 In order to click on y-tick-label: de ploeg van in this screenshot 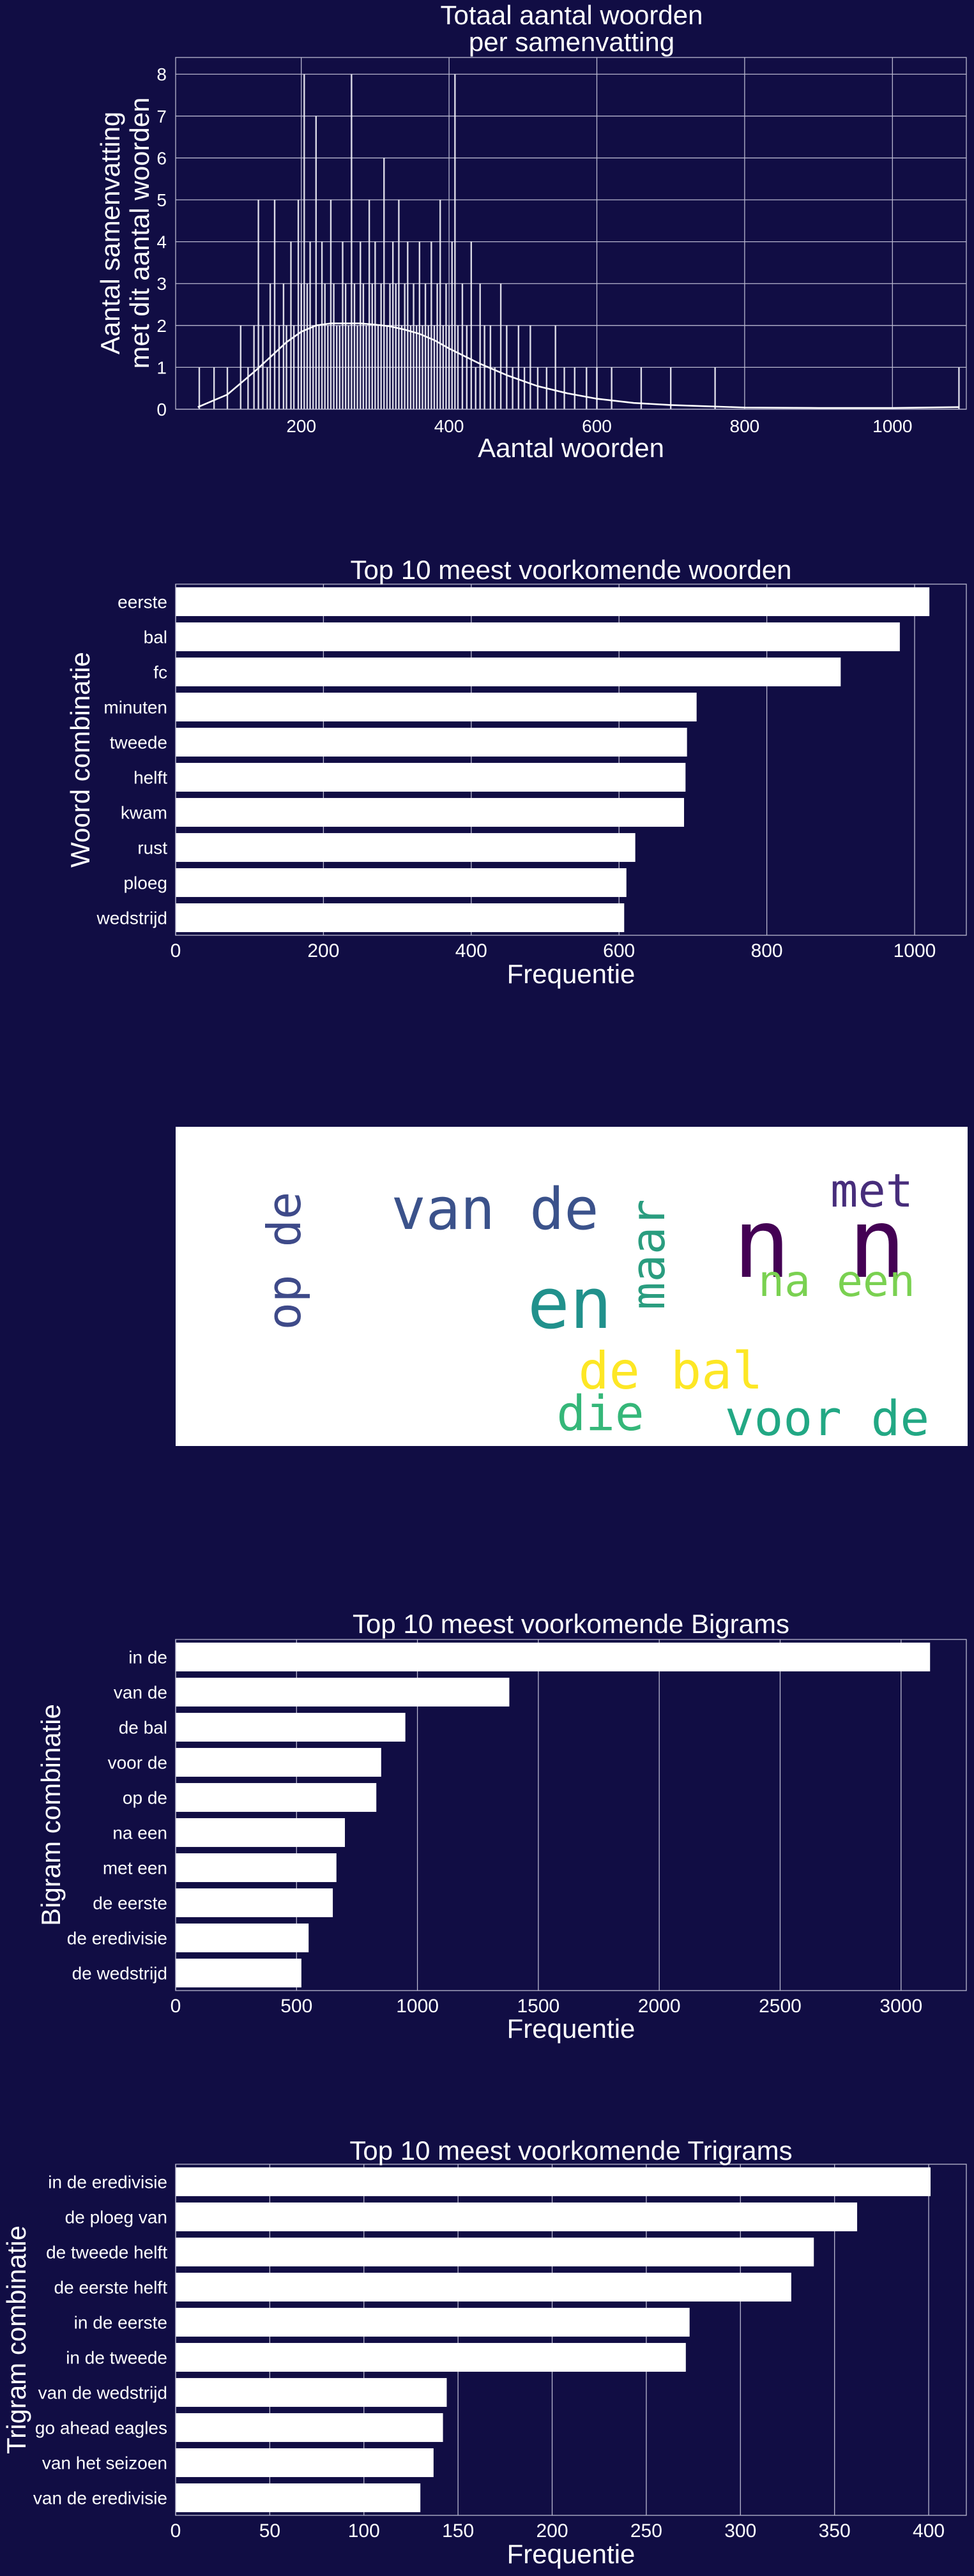, I will do `click(116, 2217)`.